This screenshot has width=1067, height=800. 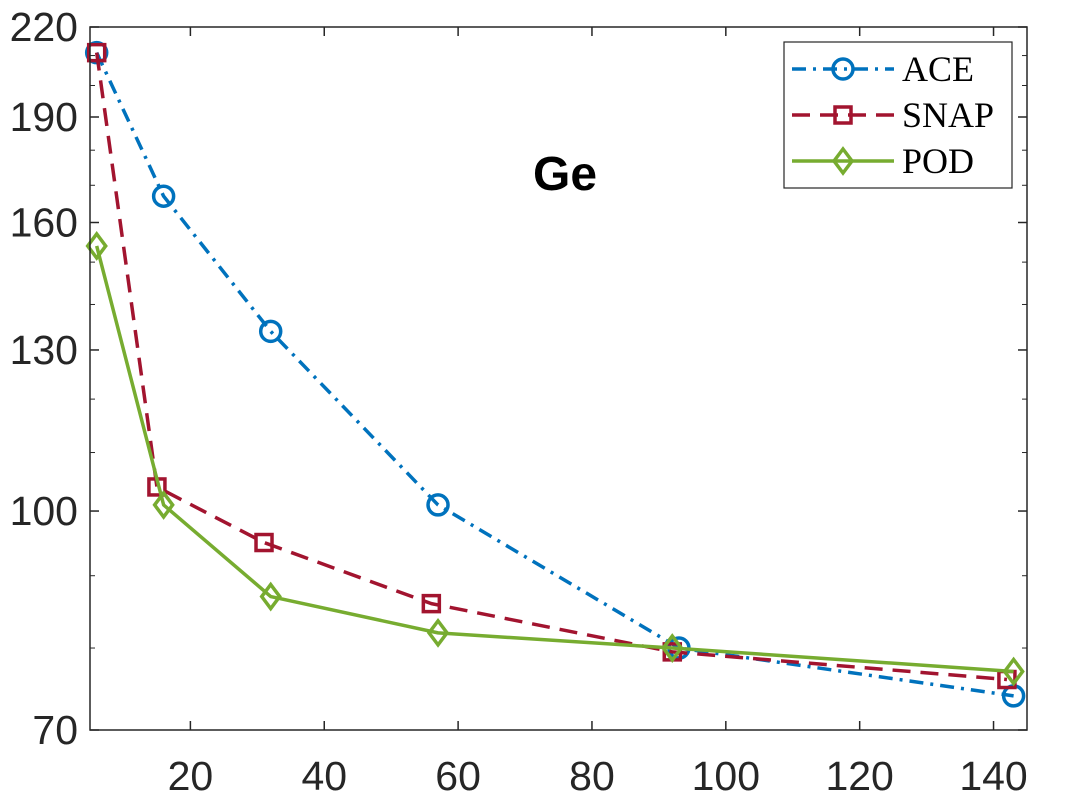 What do you see at coordinates (44, 222) in the screenshot?
I see `y-tick-label: 160` at bounding box center [44, 222].